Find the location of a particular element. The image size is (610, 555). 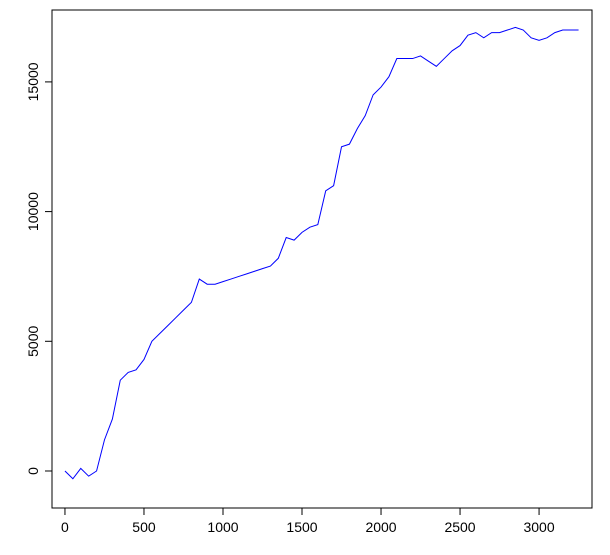

x-tick-label: 1000 is located at coordinates (222, 527).